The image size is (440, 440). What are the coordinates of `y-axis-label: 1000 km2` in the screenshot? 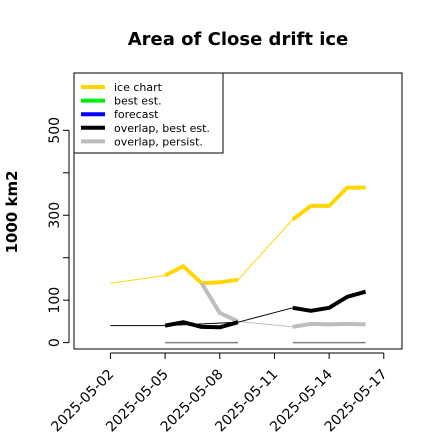 It's located at (12, 211).